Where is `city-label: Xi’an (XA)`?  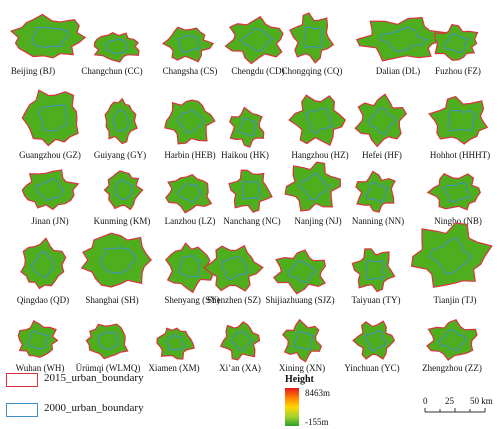 city-label: Xi’an (XA) is located at coordinates (240, 368).